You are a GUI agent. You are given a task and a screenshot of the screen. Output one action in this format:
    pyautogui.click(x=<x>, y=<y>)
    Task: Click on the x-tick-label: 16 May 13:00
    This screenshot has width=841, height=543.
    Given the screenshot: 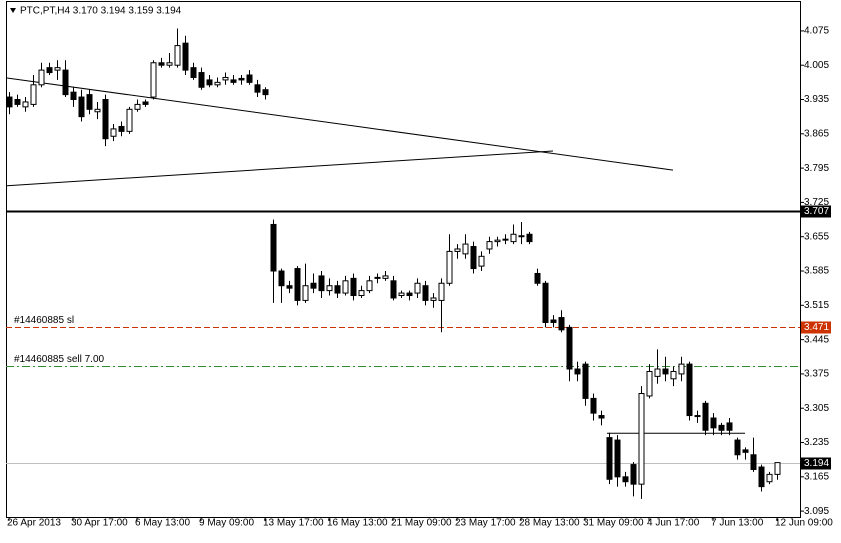 What is the action you would take?
    pyautogui.click(x=357, y=523)
    